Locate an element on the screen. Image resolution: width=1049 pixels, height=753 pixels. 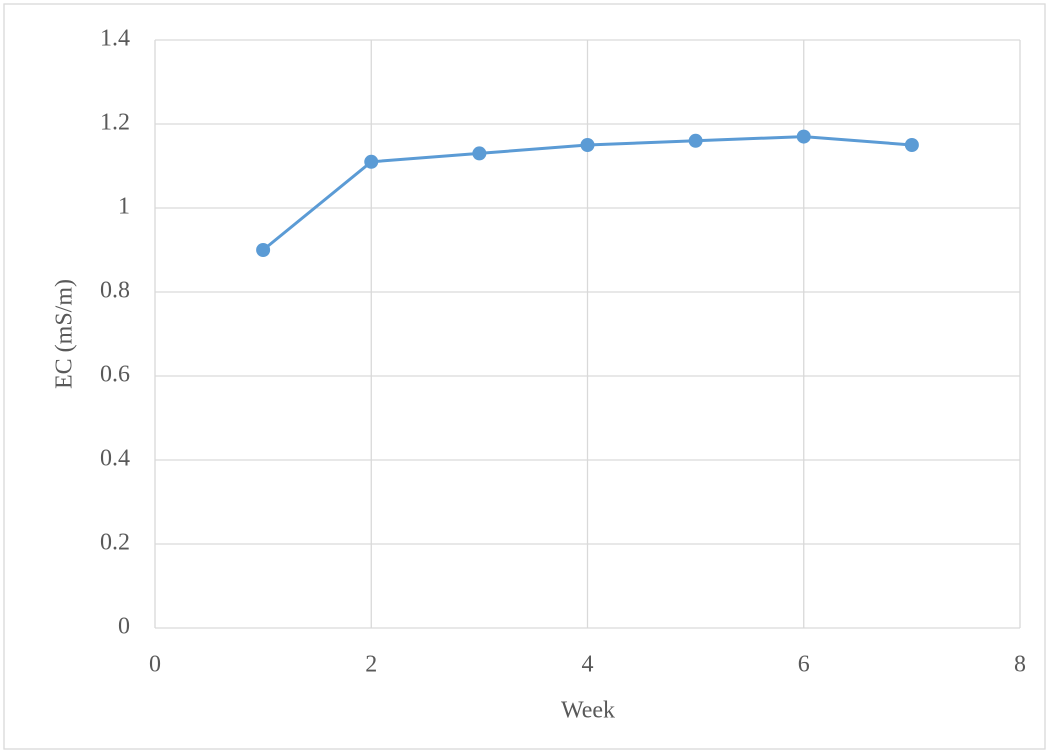
y-tick-label: 0.2 is located at coordinates (115, 543).